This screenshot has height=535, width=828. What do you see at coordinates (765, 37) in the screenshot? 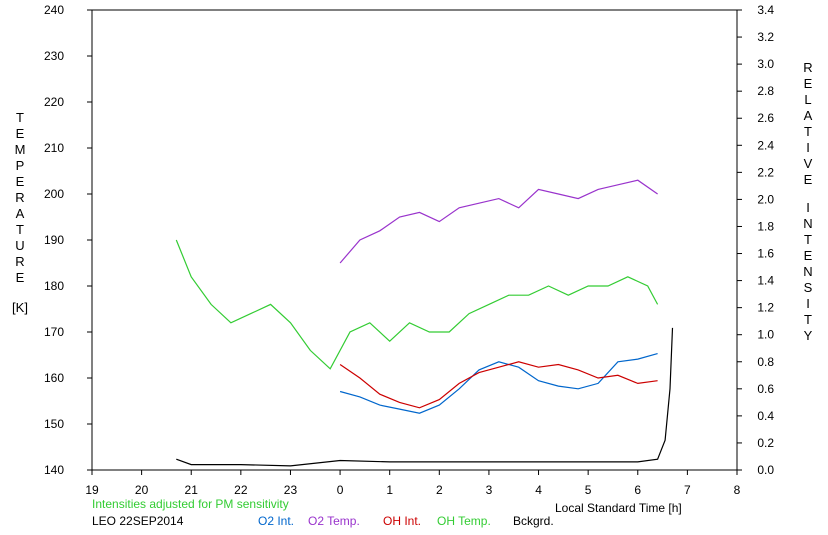
I see `right-tick-label: 3.2` at bounding box center [765, 37].